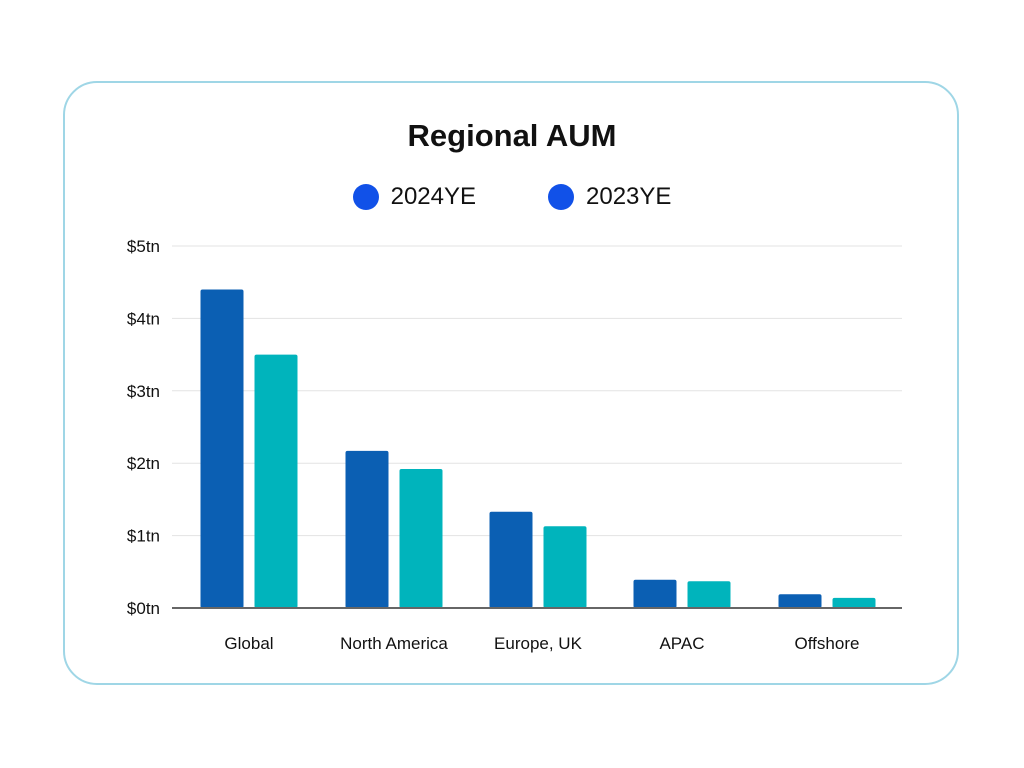 Image resolution: width=1024 pixels, height=768 pixels. I want to click on bar-2024ye-global, so click(222, 448).